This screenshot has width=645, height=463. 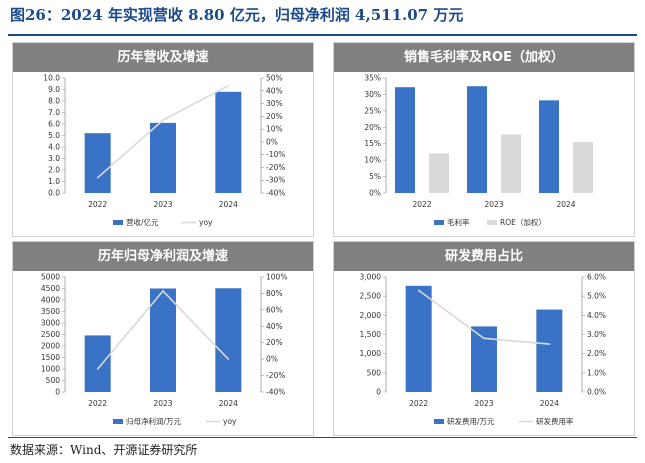 I want to click on left-tick-label: 9.0, so click(x=54, y=89).